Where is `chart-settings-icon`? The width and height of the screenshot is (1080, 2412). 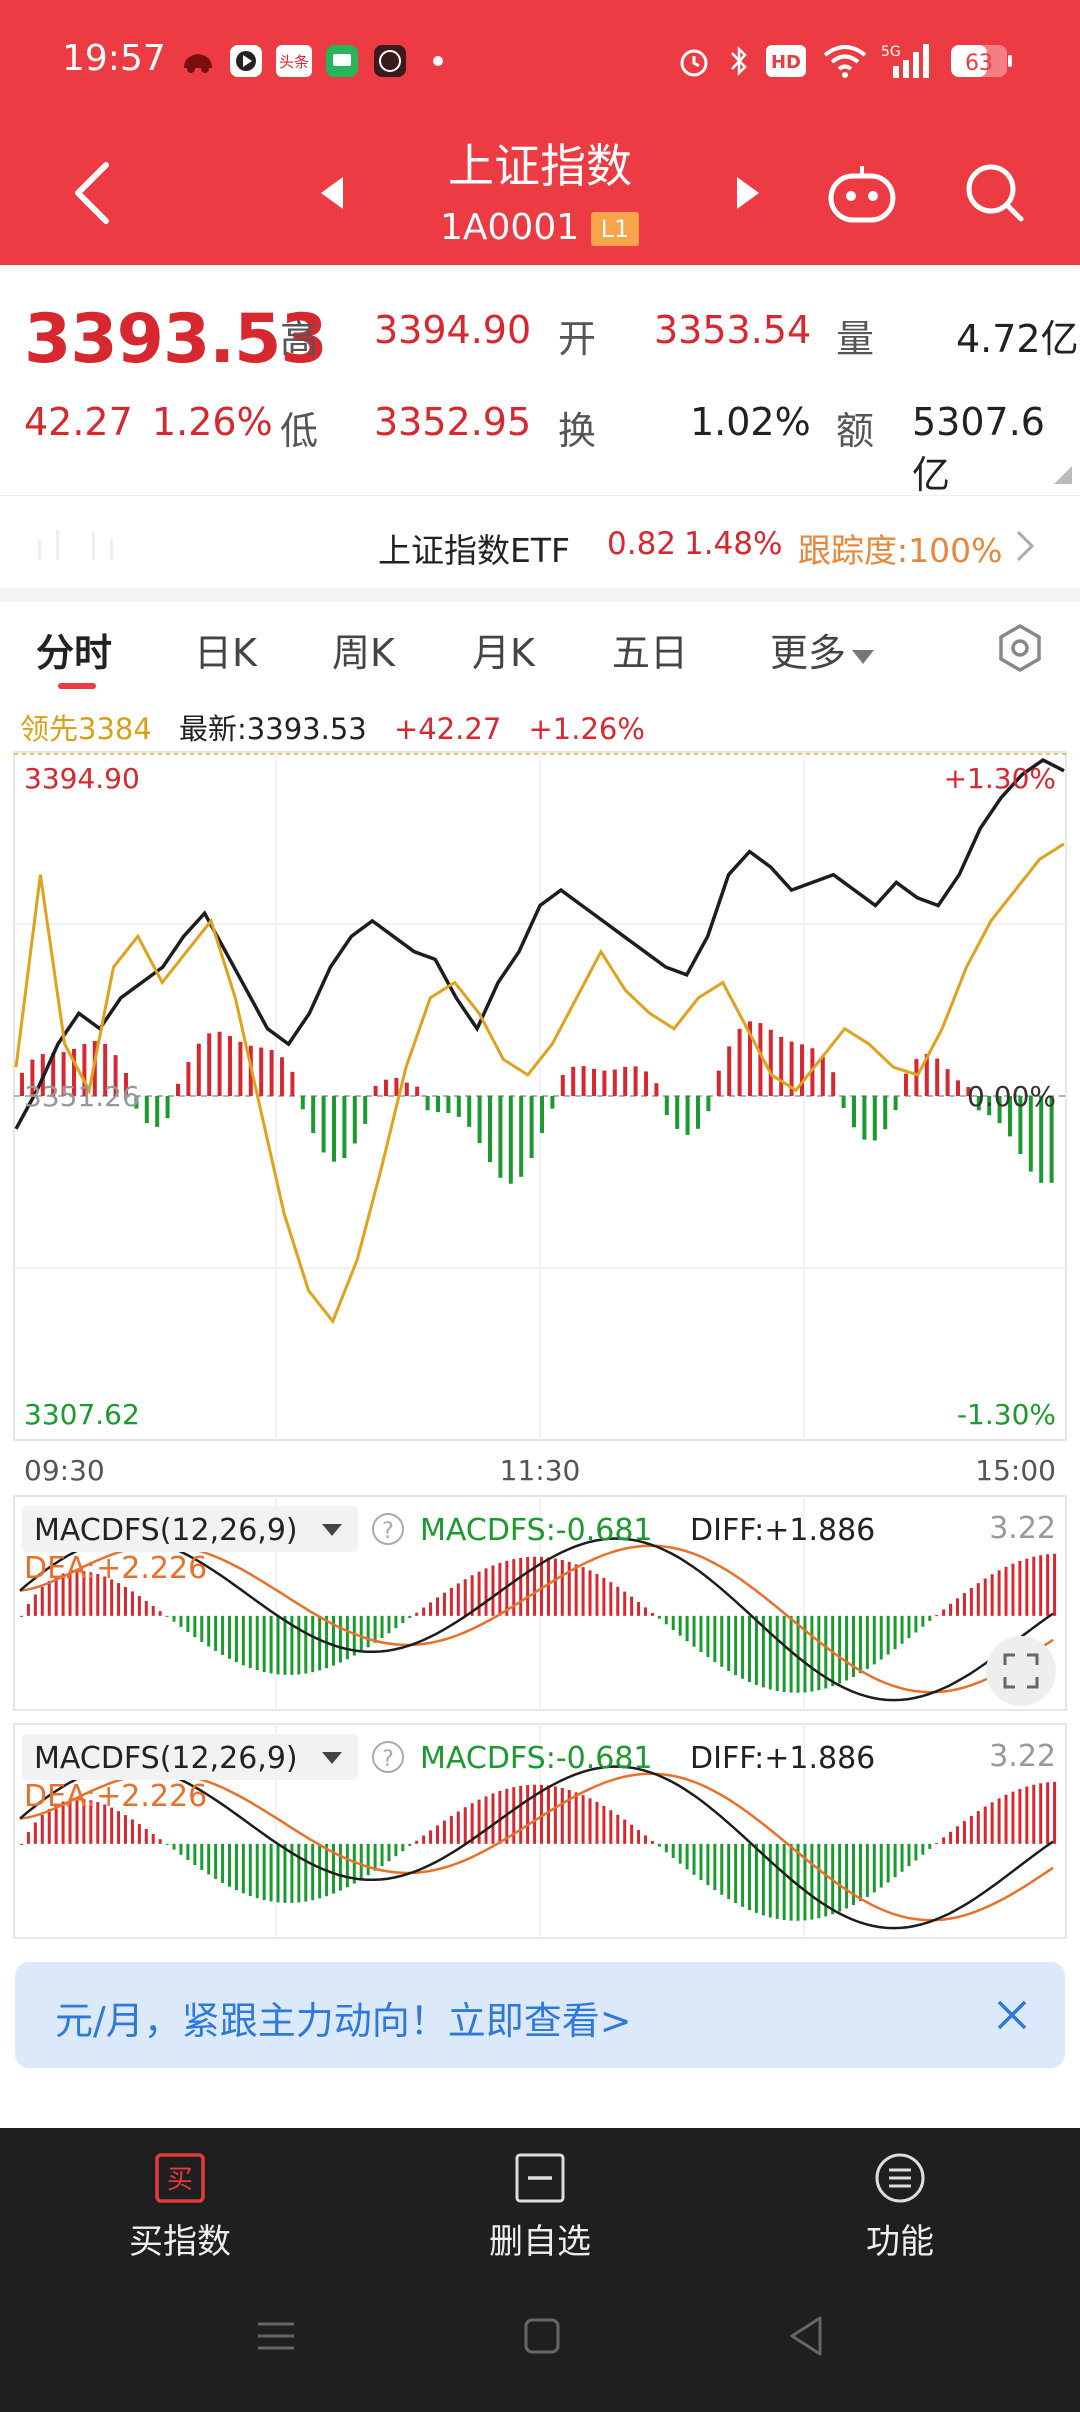
chart-settings-icon is located at coordinates (1020, 648).